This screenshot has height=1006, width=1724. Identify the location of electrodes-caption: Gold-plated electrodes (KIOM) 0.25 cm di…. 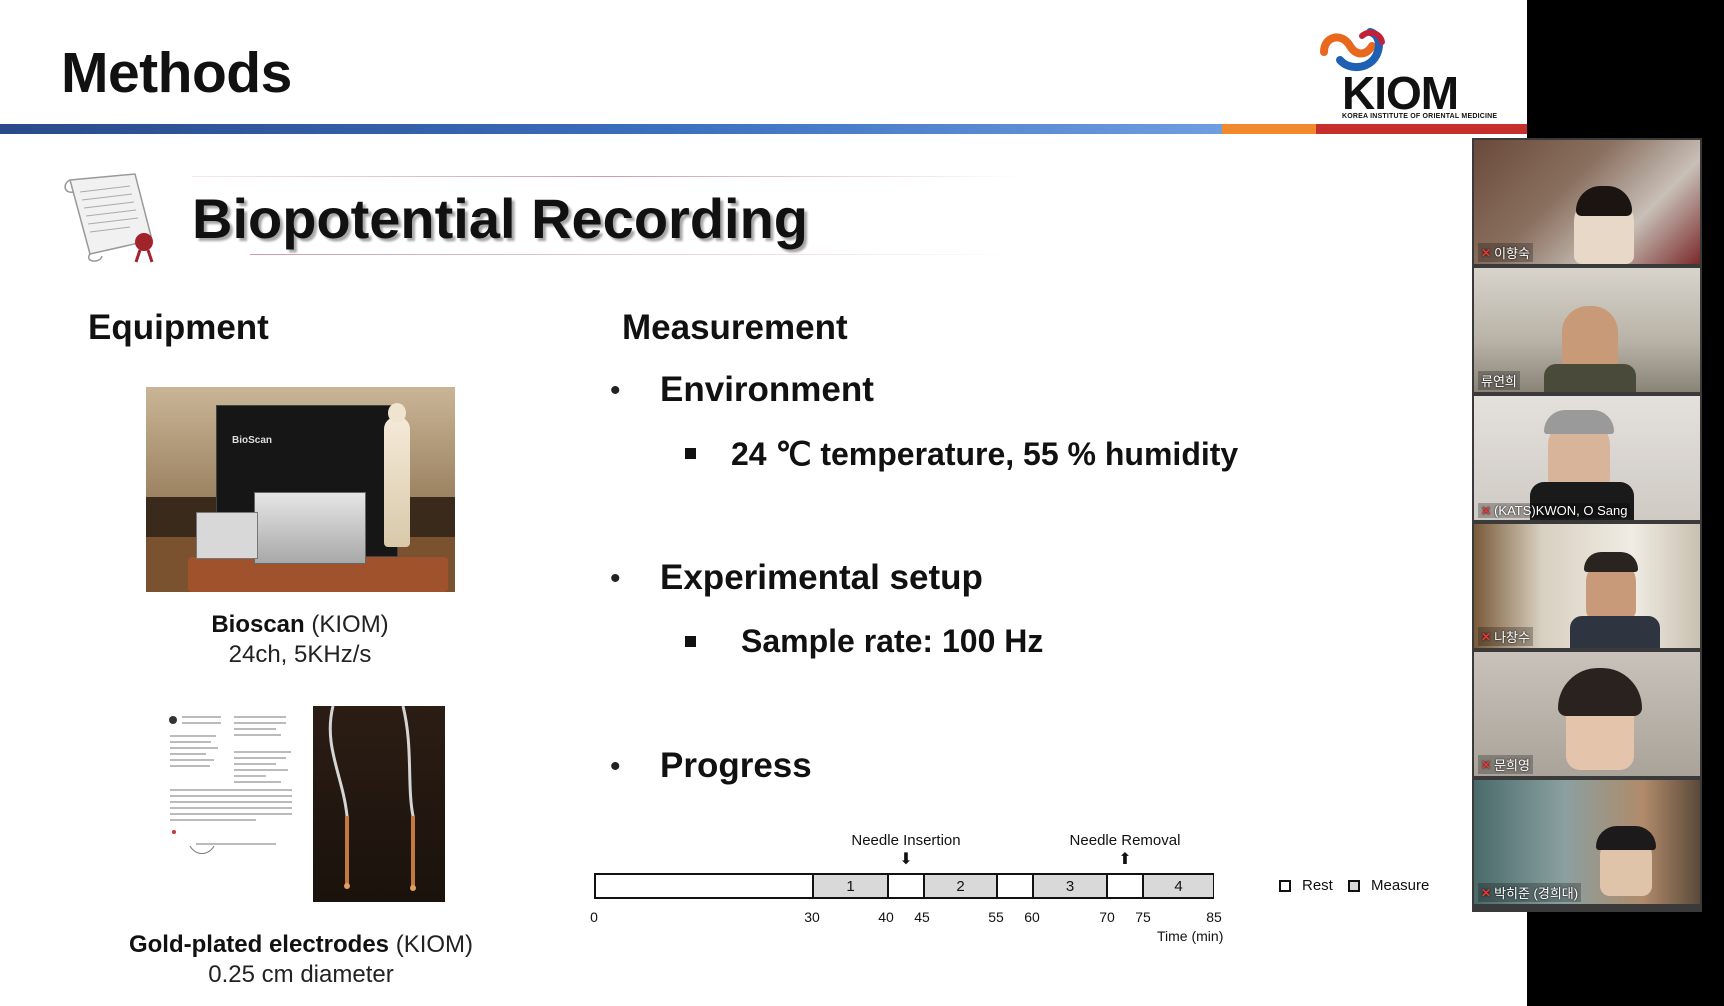
(301, 960).